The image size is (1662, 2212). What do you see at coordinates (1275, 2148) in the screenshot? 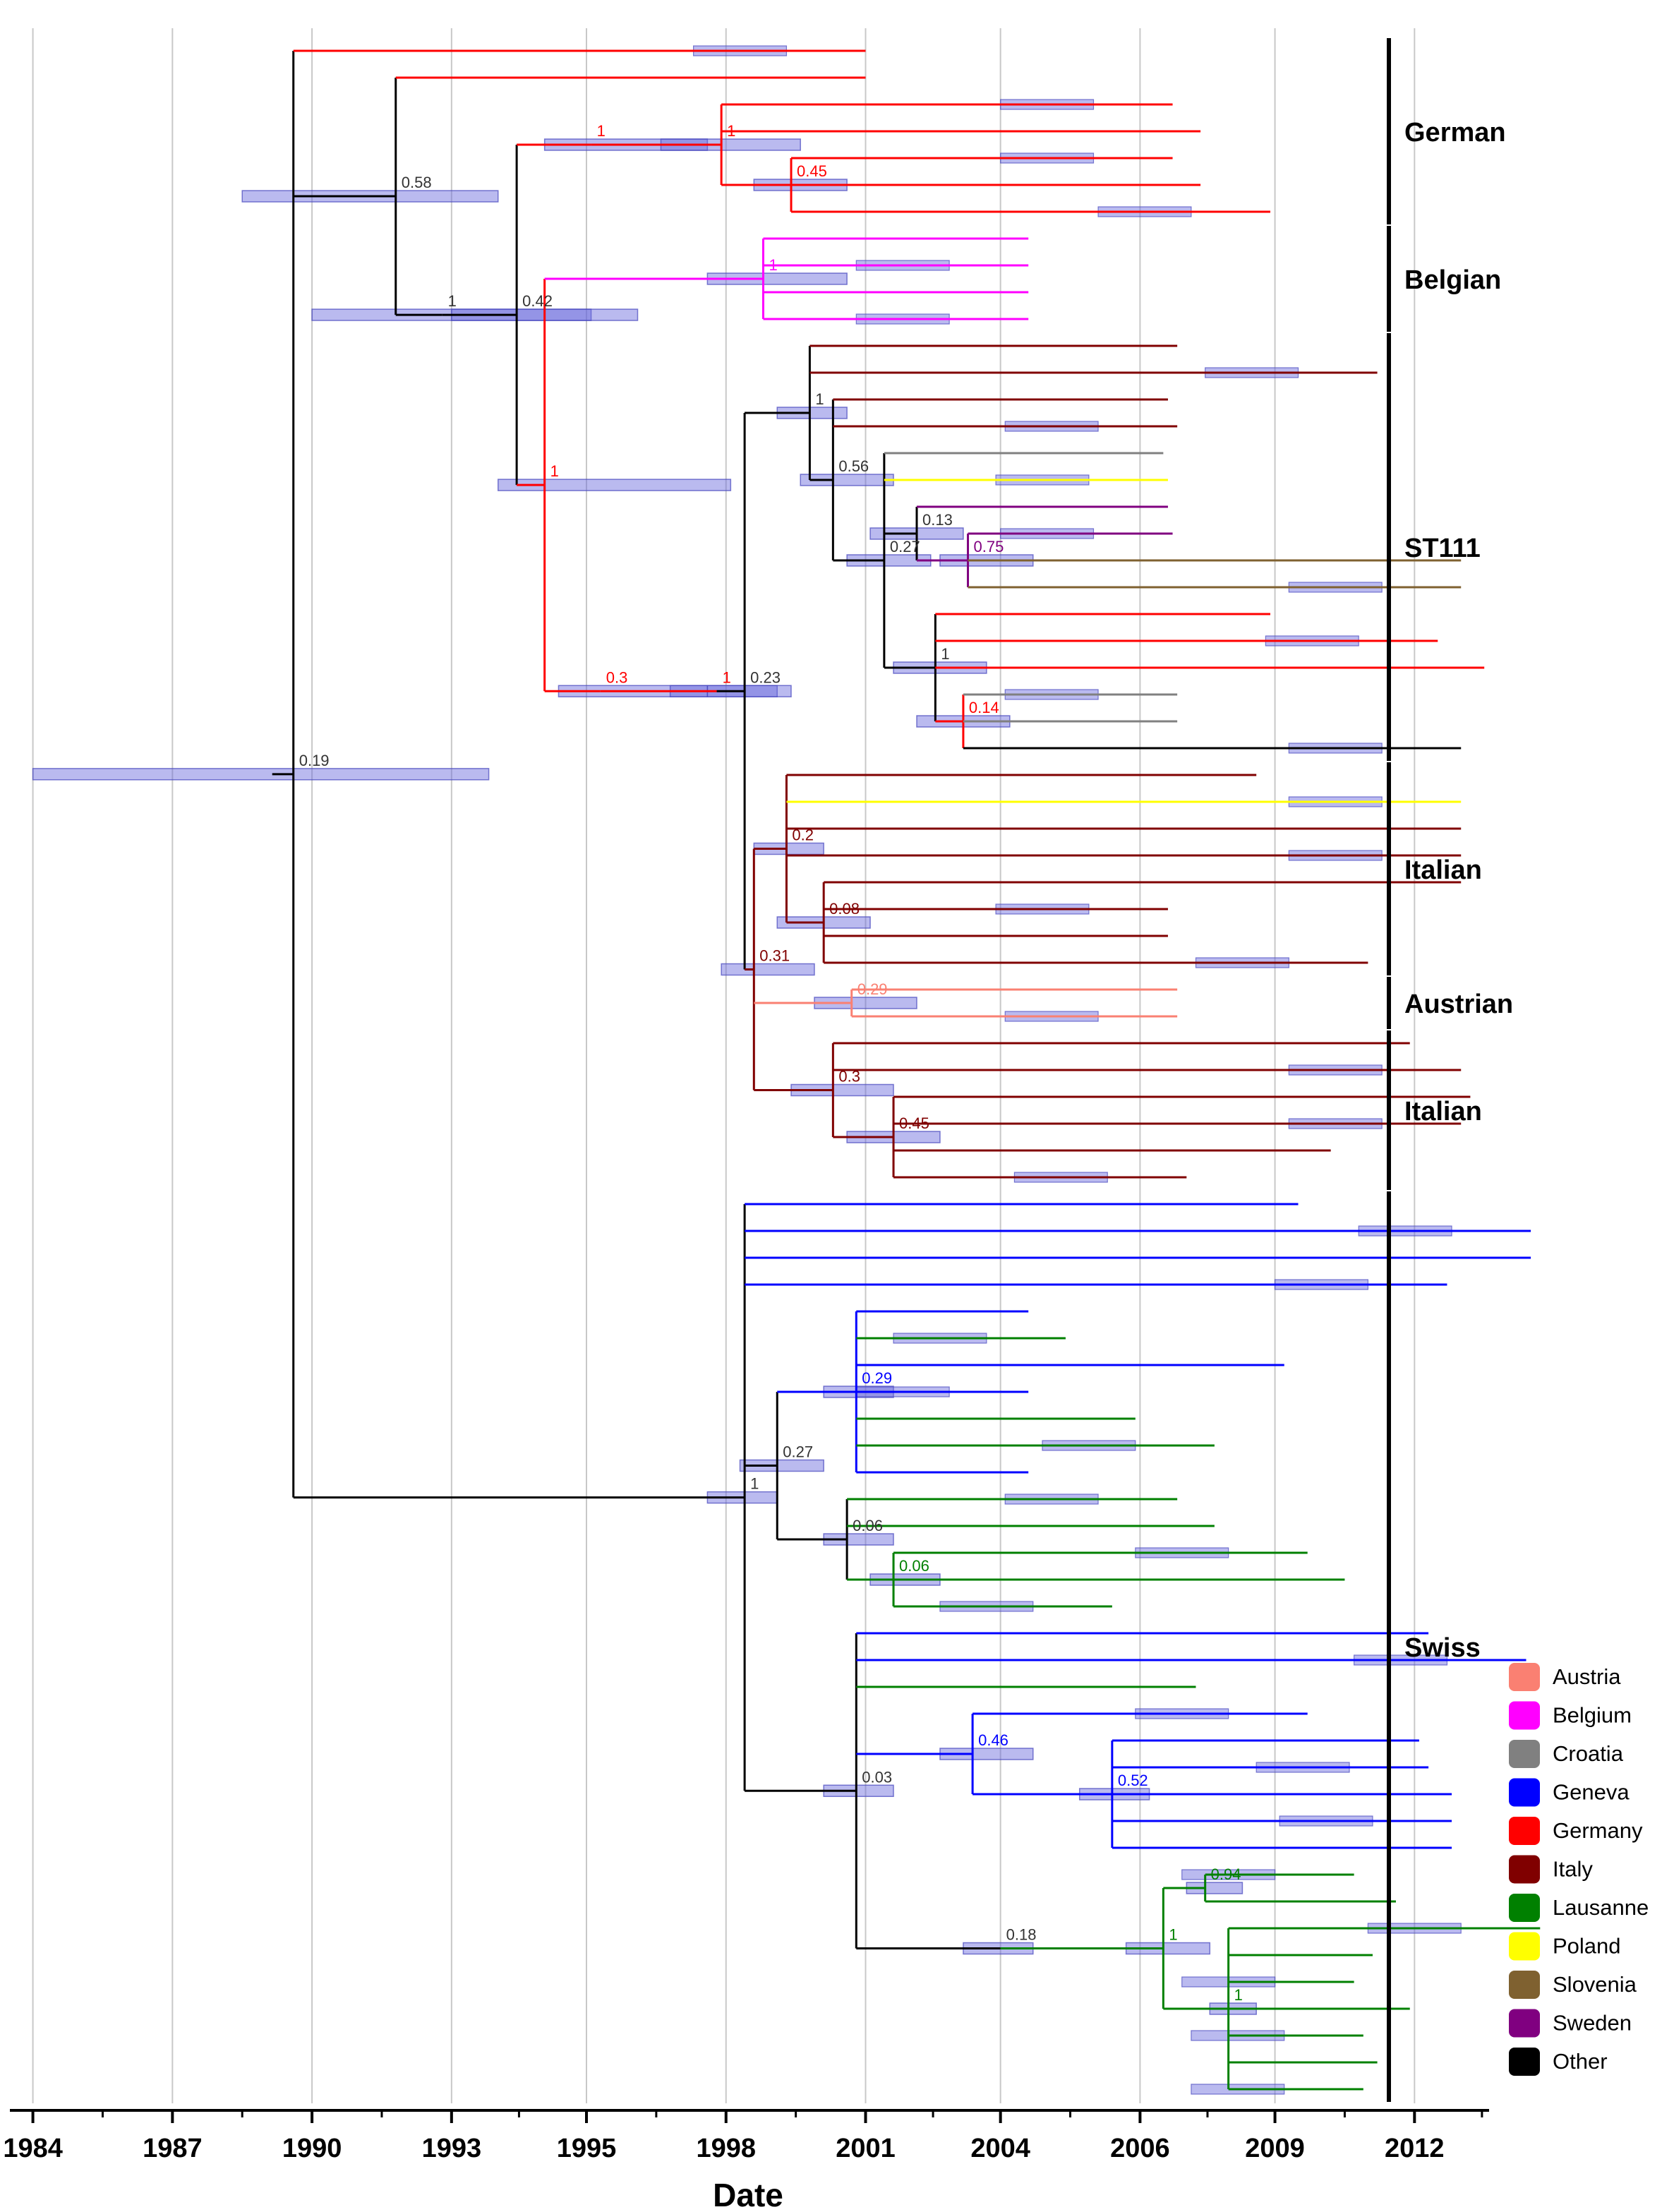
I see `x-tick-label: 2009` at bounding box center [1275, 2148].